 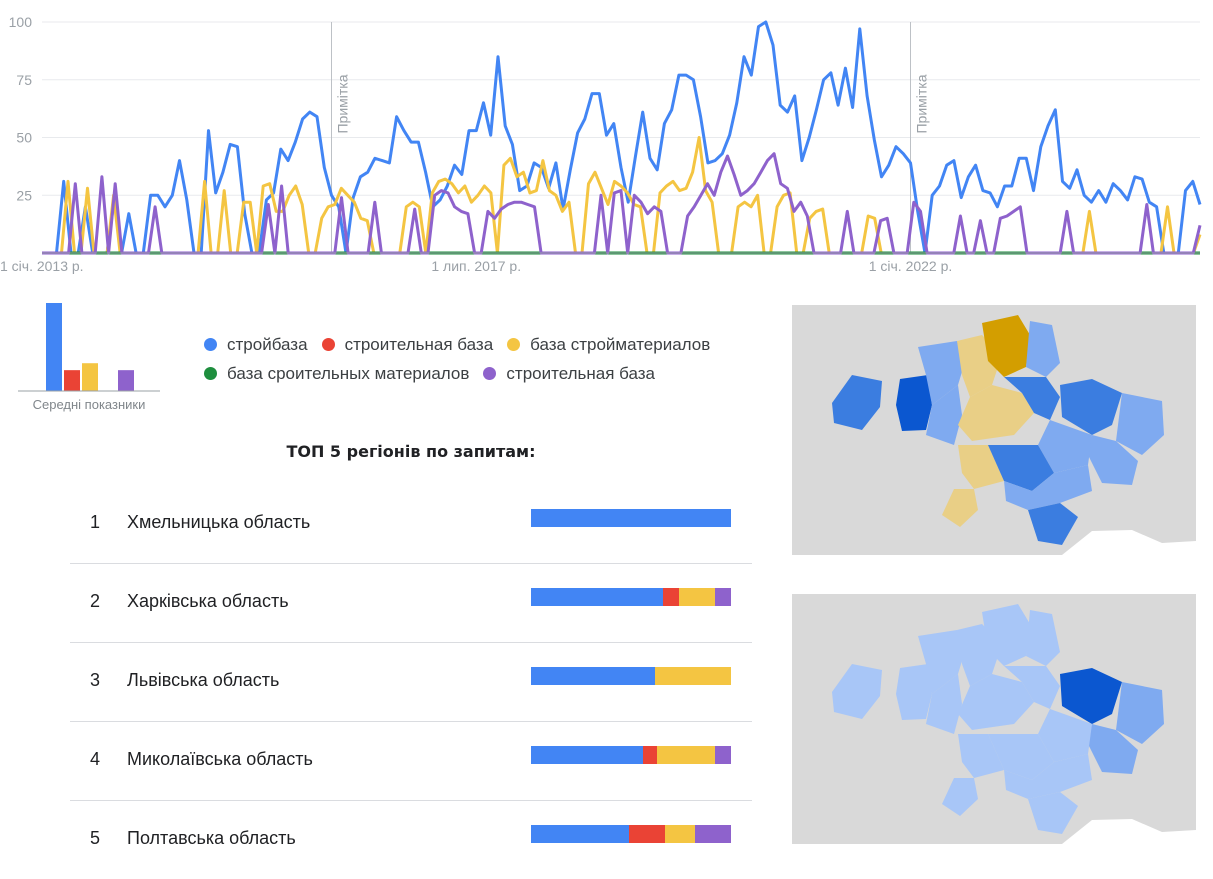 What do you see at coordinates (411, 840) in the screenshot?
I see `region-row: 5 Полтавська область` at bounding box center [411, 840].